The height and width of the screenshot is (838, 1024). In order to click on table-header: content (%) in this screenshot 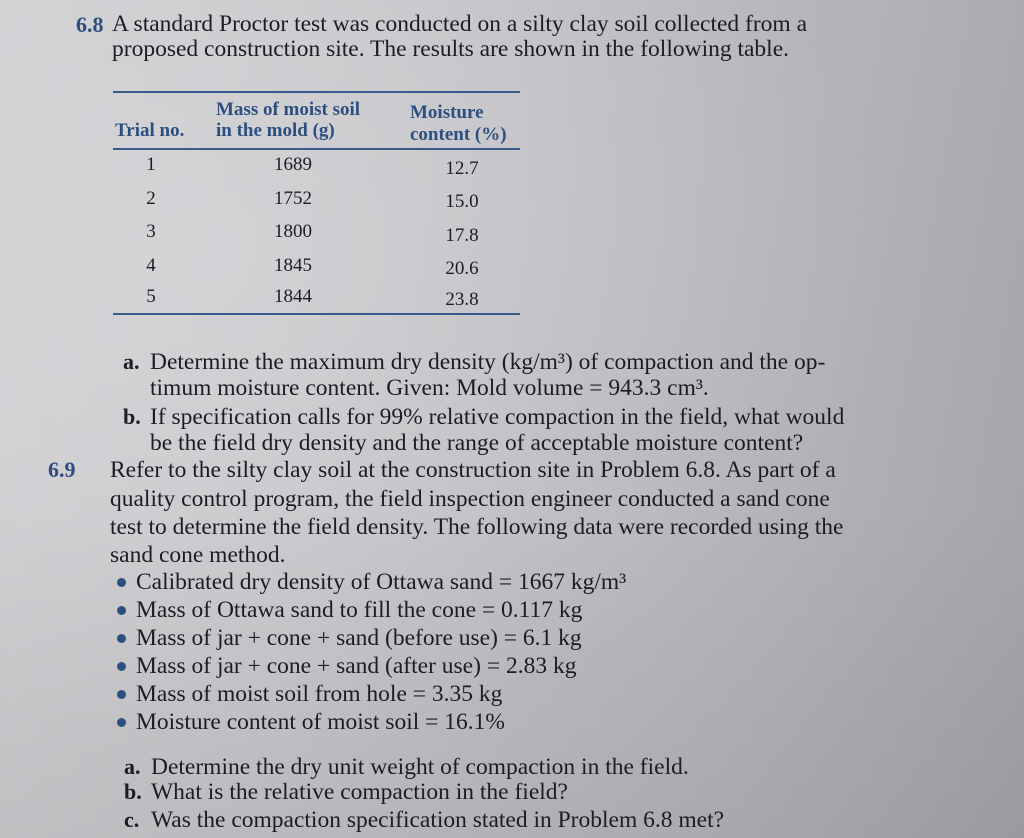, I will do `click(458, 134)`.